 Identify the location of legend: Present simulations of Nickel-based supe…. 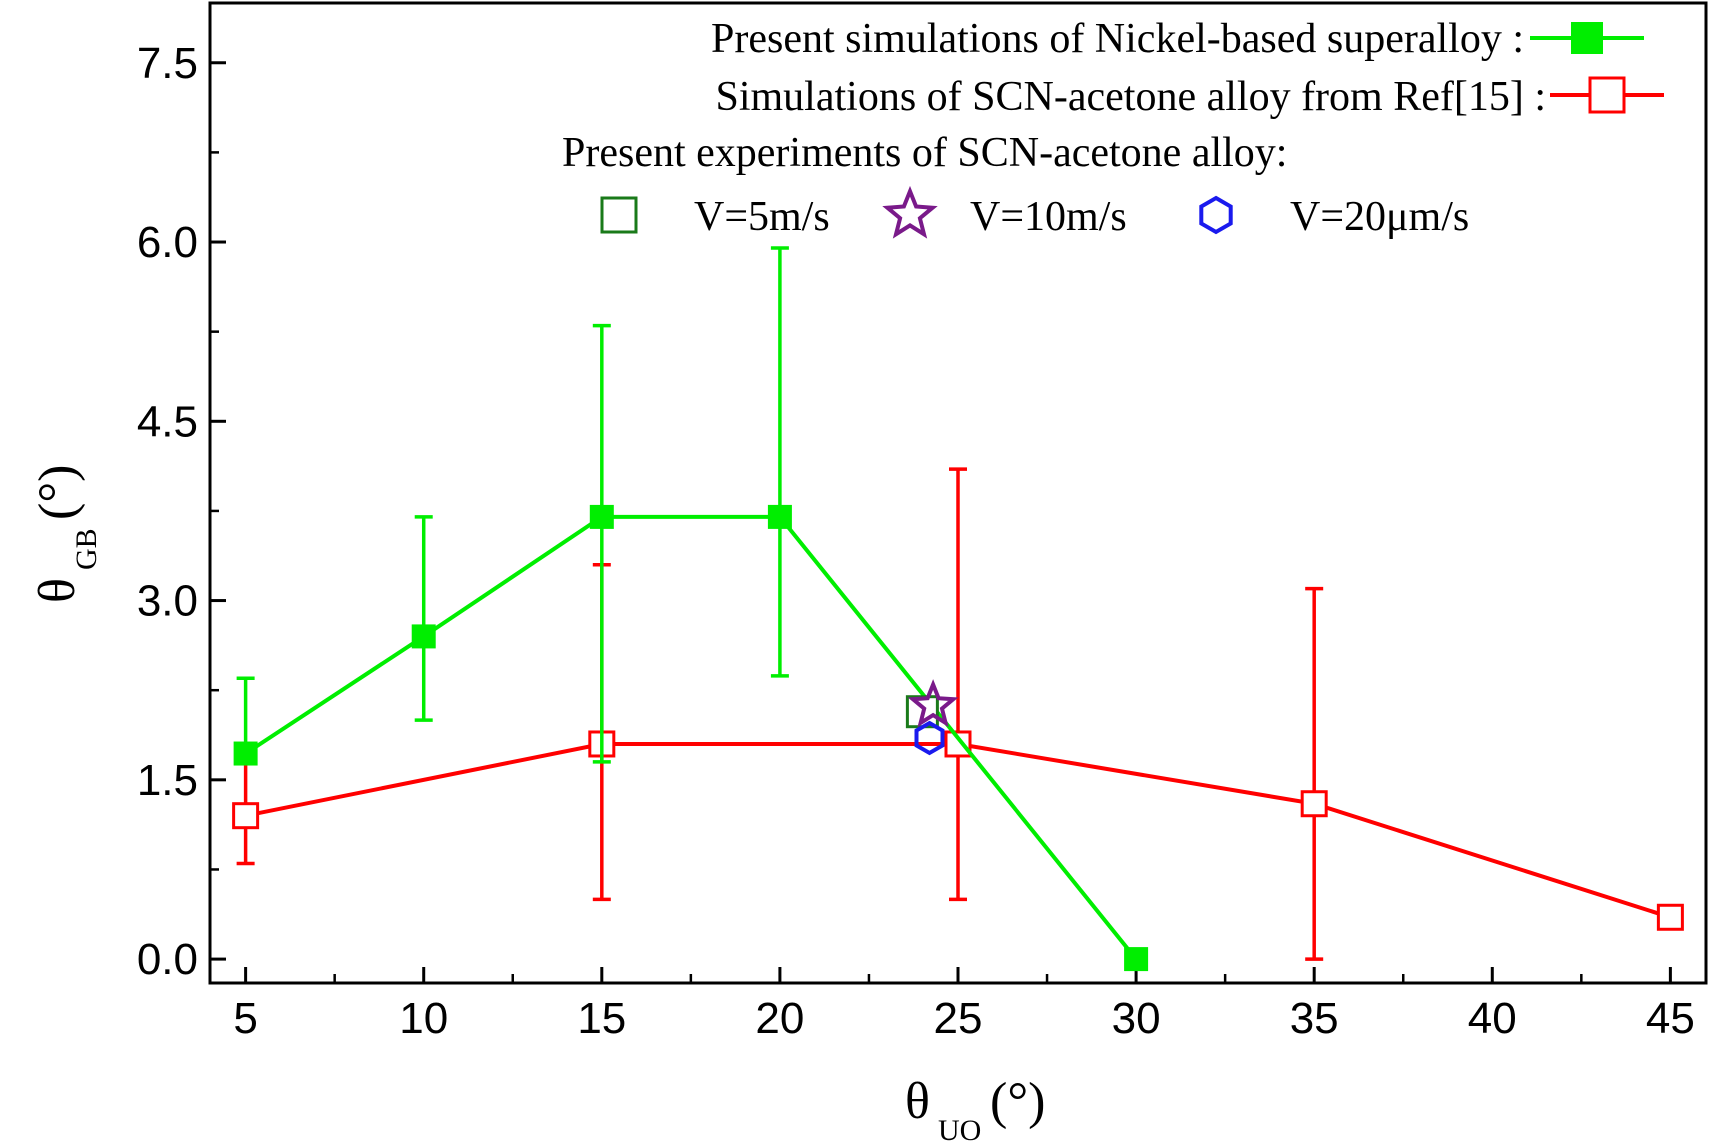
(1113, 128).